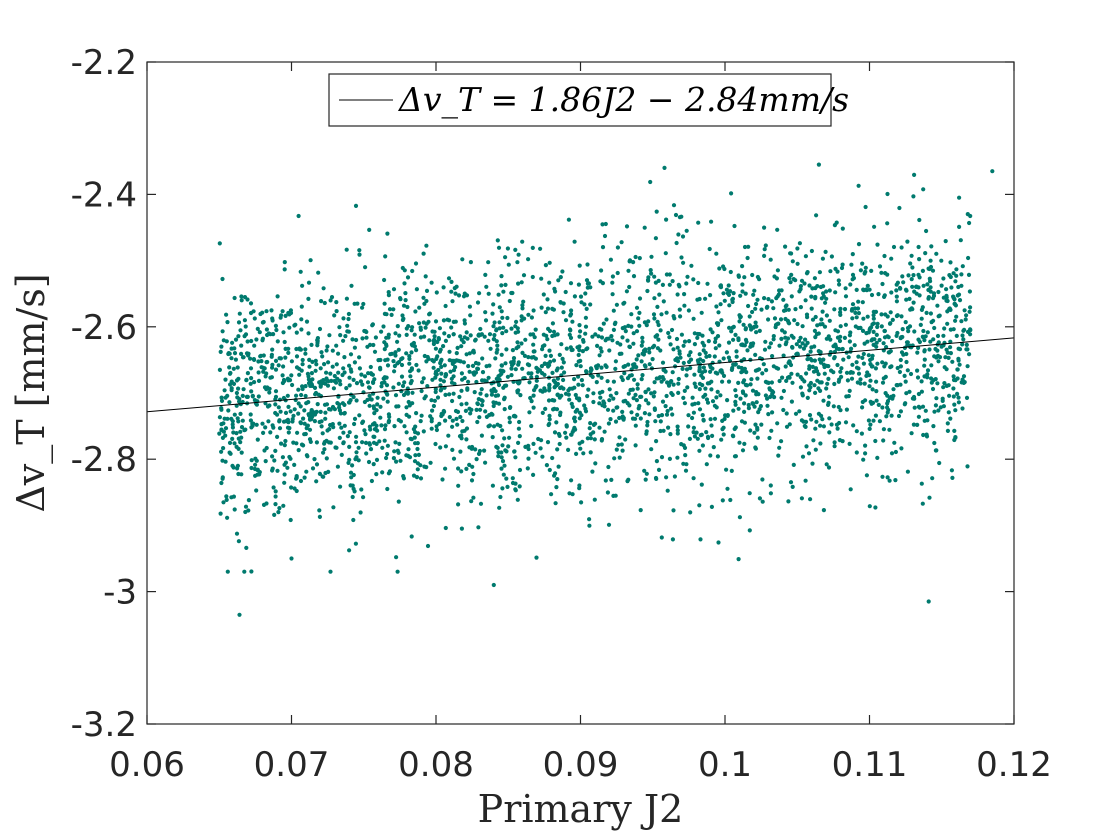 The height and width of the screenshot is (840, 1120). I want to click on y-tick-label: -2.2, so click(104, 63).